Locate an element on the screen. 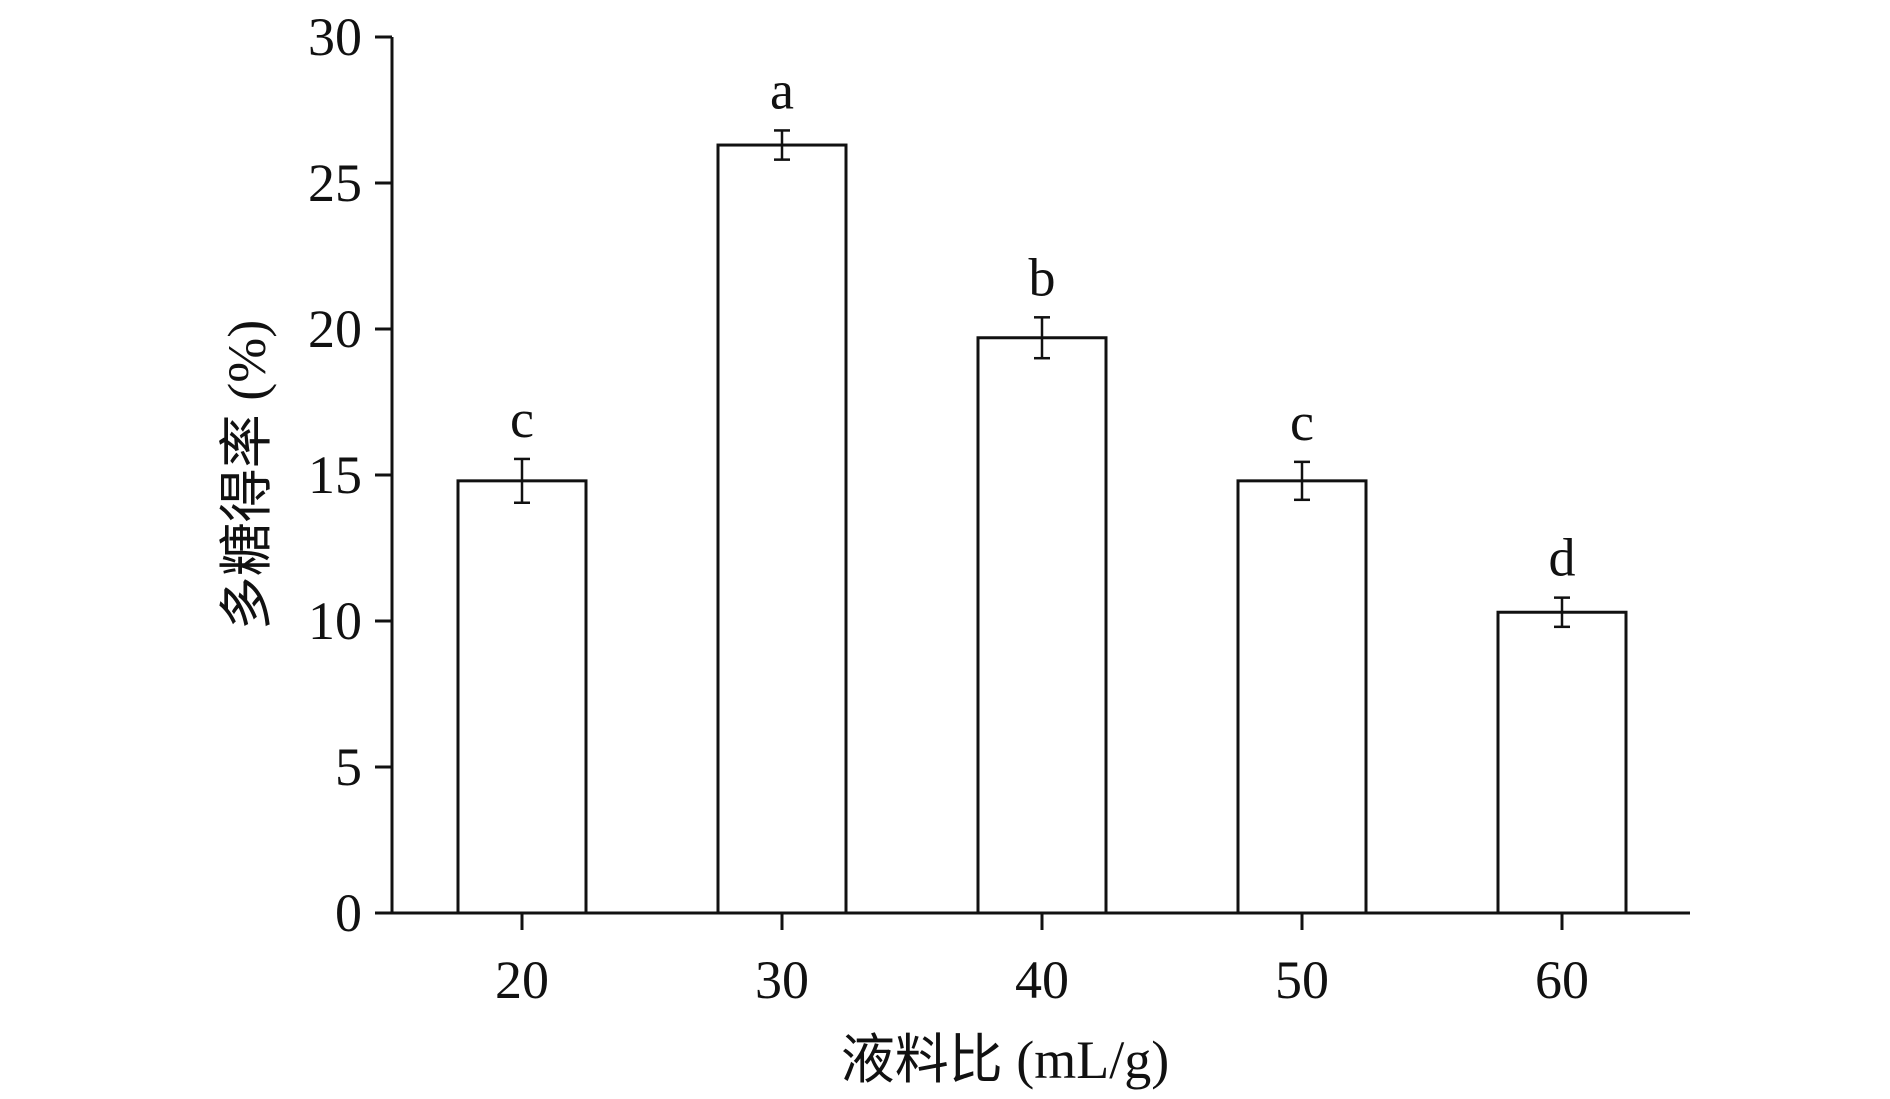  significance-label-50: c is located at coordinates (1302, 422).